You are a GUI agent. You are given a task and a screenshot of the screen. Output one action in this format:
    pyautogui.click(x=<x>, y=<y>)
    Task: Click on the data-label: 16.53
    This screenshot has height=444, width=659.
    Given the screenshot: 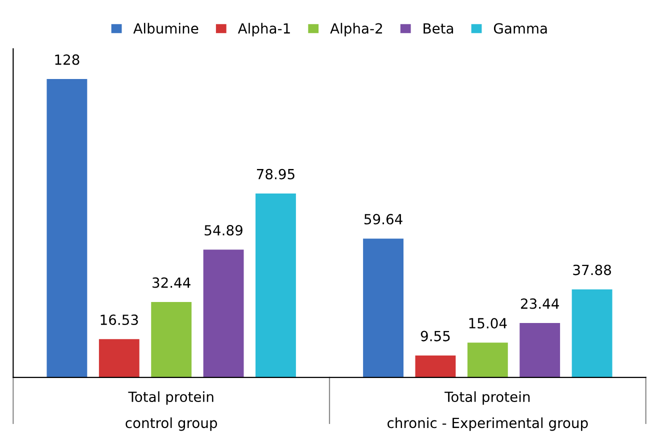 What is the action you would take?
    pyautogui.click(x=119, y=320)
    